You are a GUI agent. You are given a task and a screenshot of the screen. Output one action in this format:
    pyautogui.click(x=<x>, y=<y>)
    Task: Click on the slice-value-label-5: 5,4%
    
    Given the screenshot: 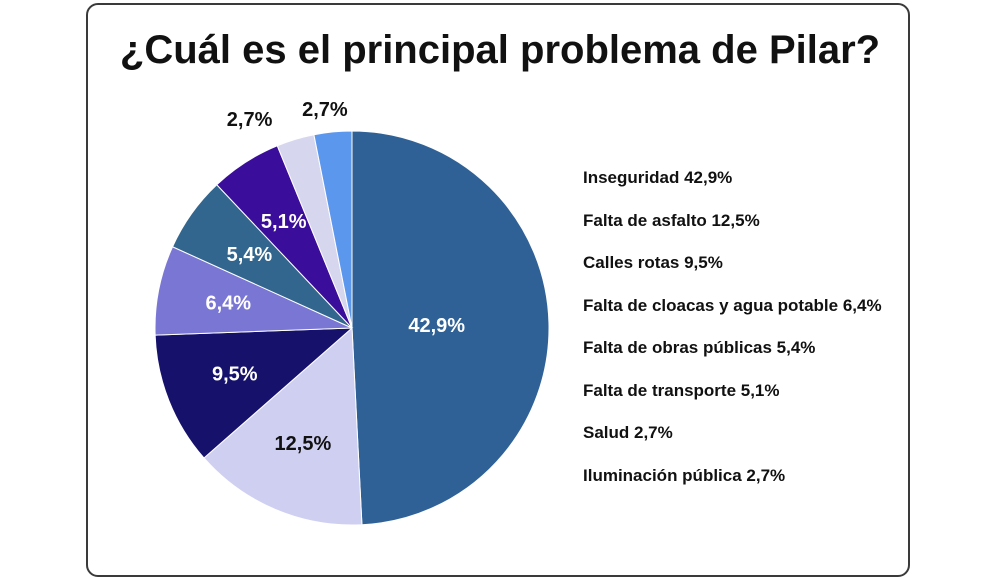 What is the action you would take?
    pyautogui.click(x=250, y=255)
    